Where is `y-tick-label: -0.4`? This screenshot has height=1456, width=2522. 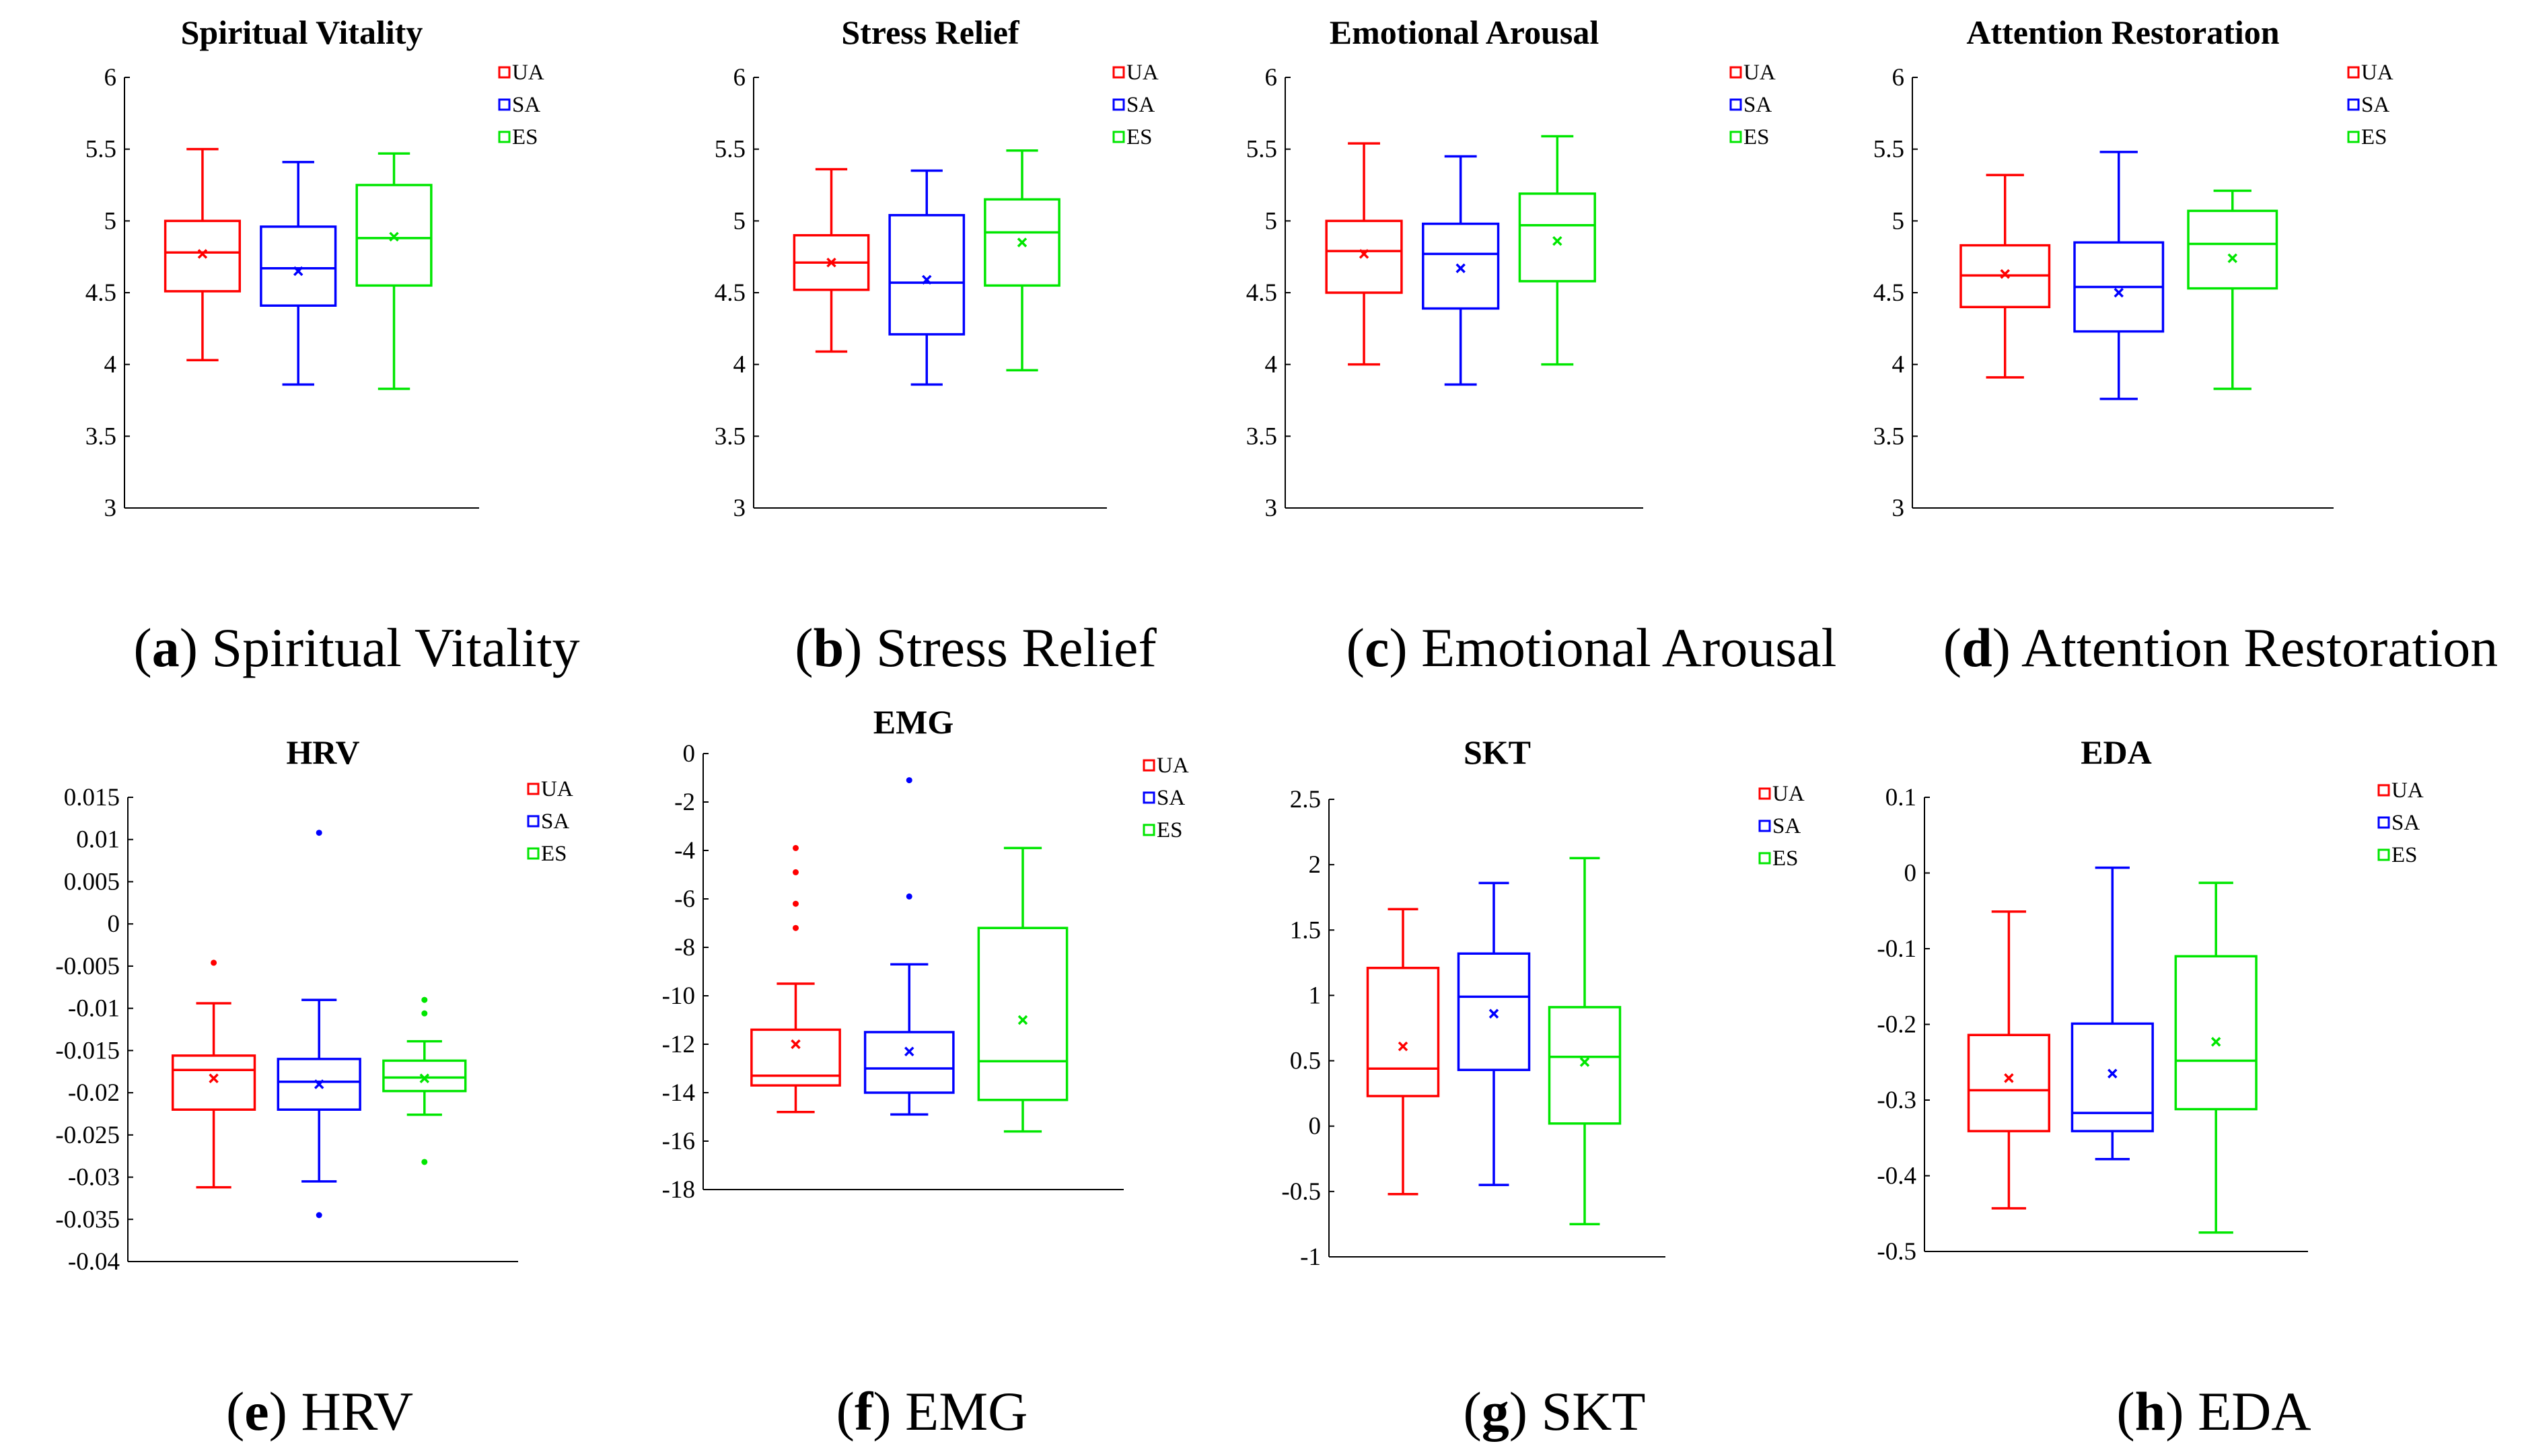
y-tick-label: -0.4 is located at coordinates (1896, 1176).